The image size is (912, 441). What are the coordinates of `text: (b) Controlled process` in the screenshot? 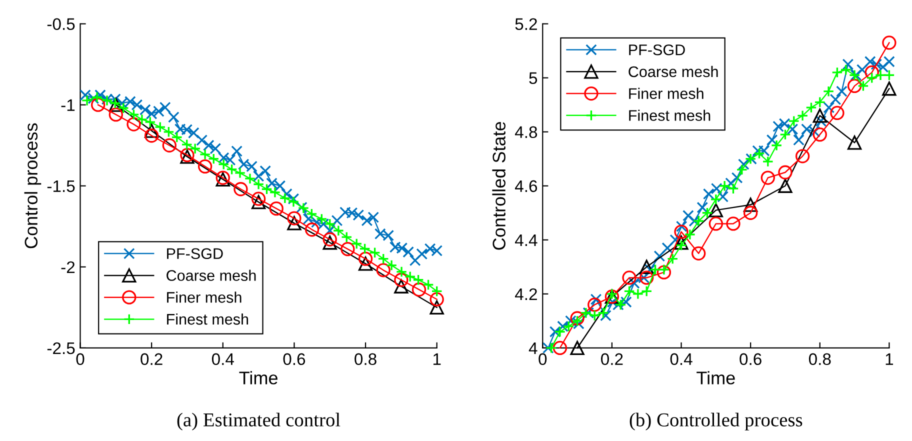 It's located at (716, 421).